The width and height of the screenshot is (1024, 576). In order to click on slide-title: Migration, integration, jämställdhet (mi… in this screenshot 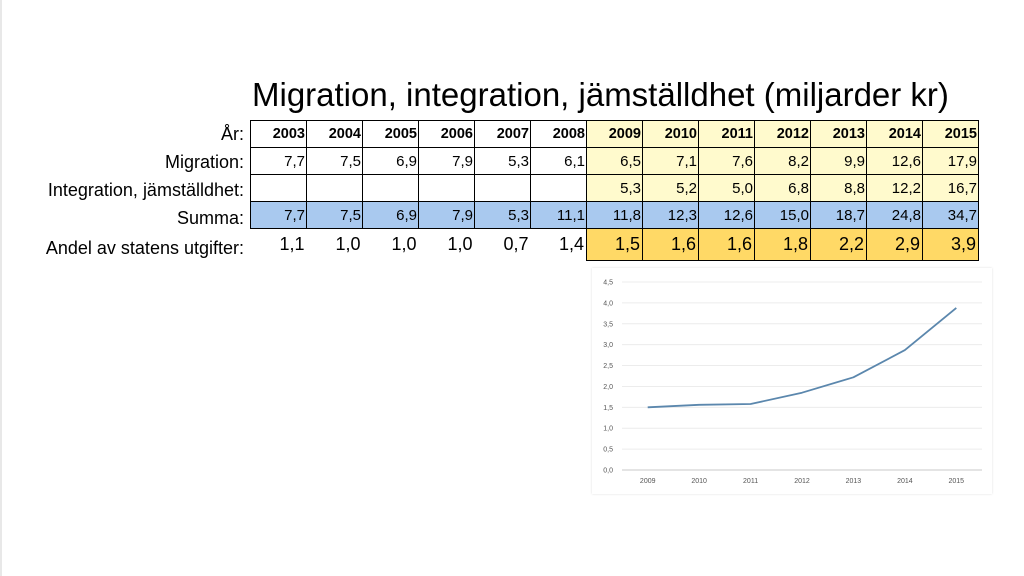, I will do `click(600, 94)`.